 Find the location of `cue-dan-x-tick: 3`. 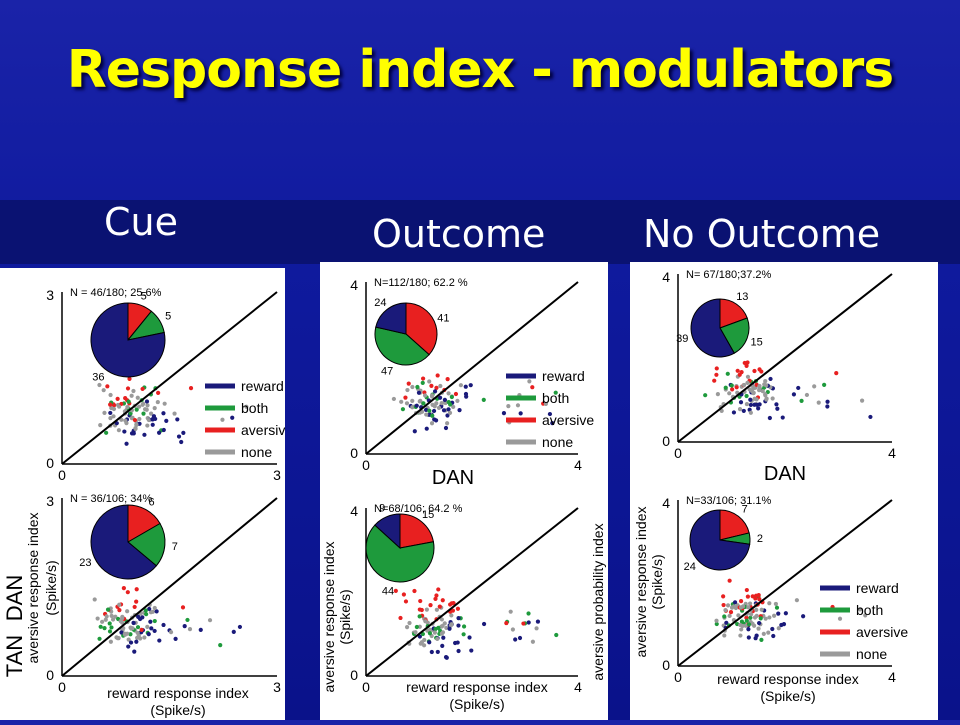

cue-dan-x-tick: 3 is located at coordinates (277, 687).